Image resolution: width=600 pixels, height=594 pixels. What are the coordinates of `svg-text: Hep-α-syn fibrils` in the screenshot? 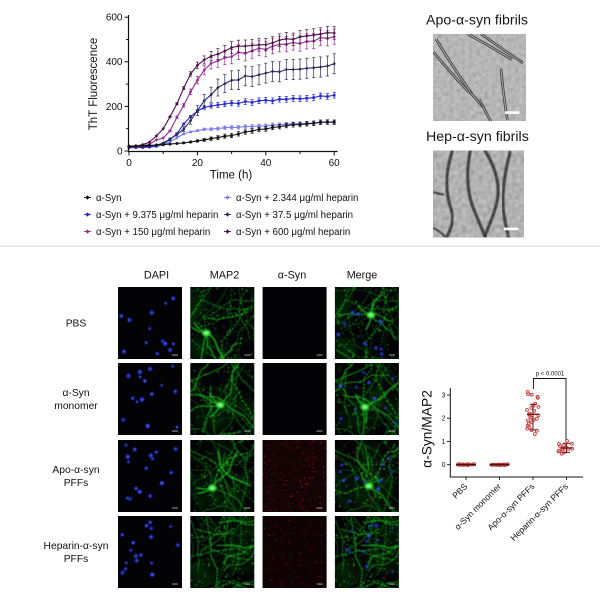 It's located at (477, 137).